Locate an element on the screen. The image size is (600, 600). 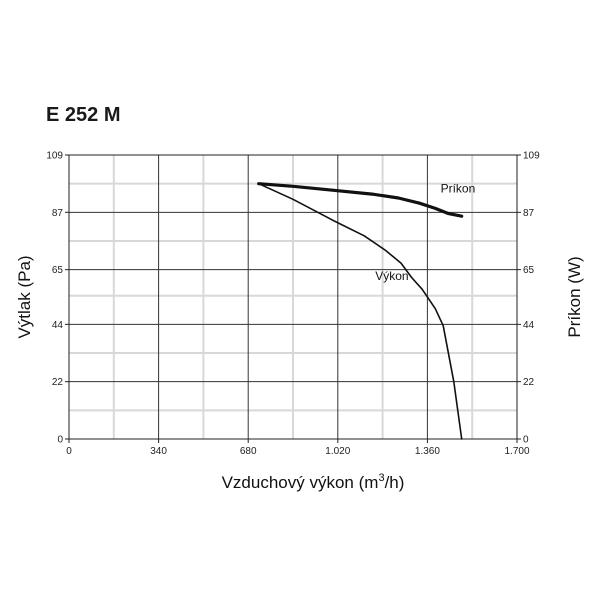
x-tick-label: 1.020 is located at coordinates (337, 451).